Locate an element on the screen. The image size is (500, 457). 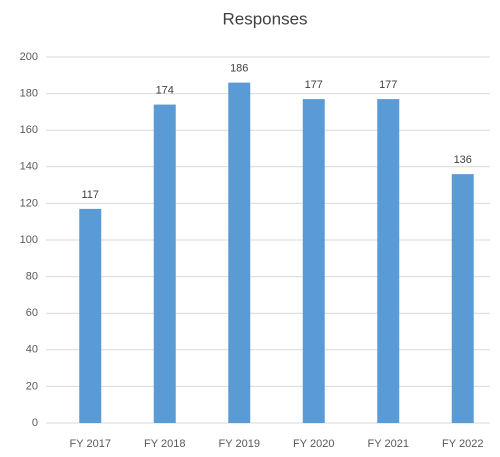
y-tick-label: 80 is located at coordinates (32, 277).